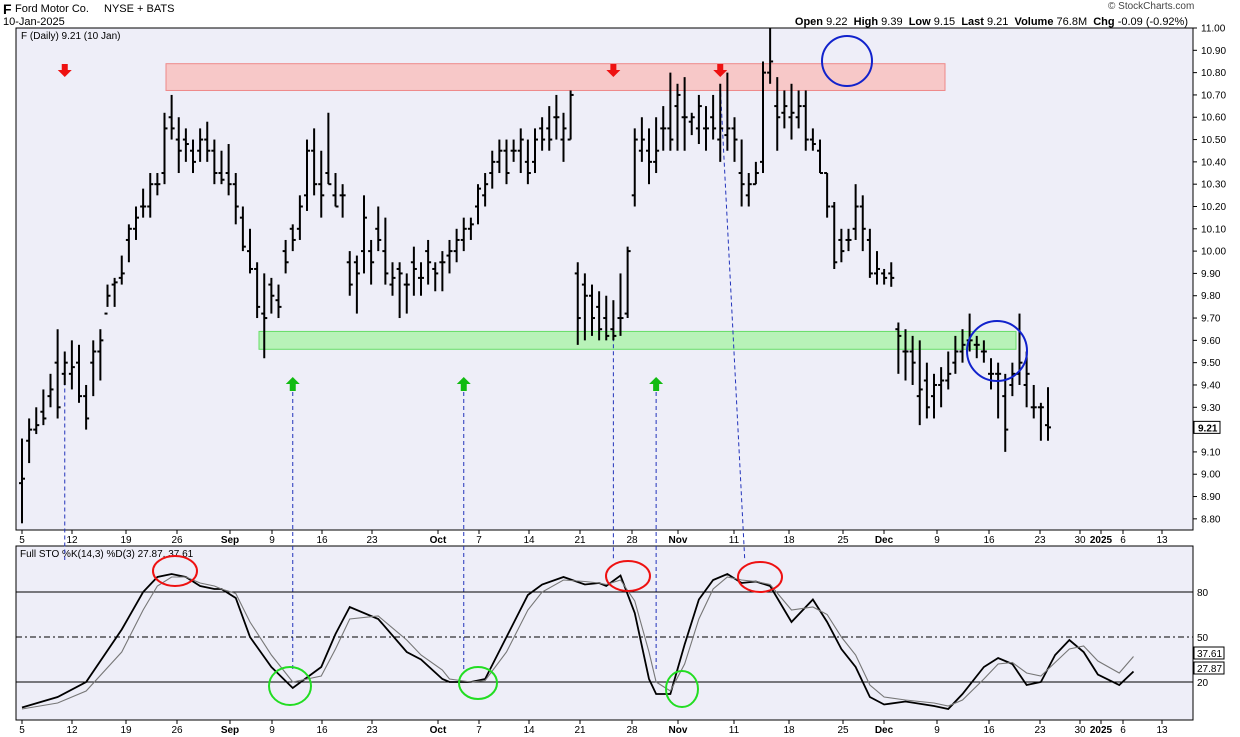 This screenshot has height=737, width=1240. I want to click on x-tick-label: Dec, so click(884, 730).